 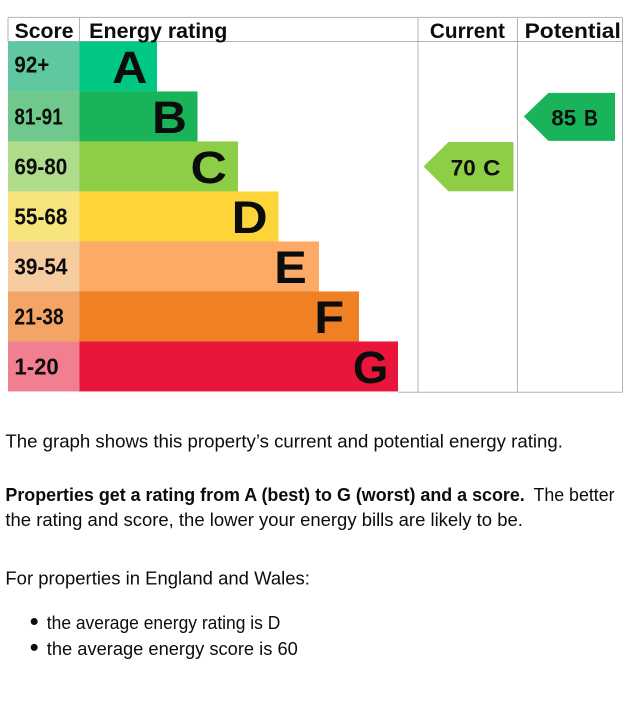 I want to click on svg-text: E, so click(x=290, y=267).